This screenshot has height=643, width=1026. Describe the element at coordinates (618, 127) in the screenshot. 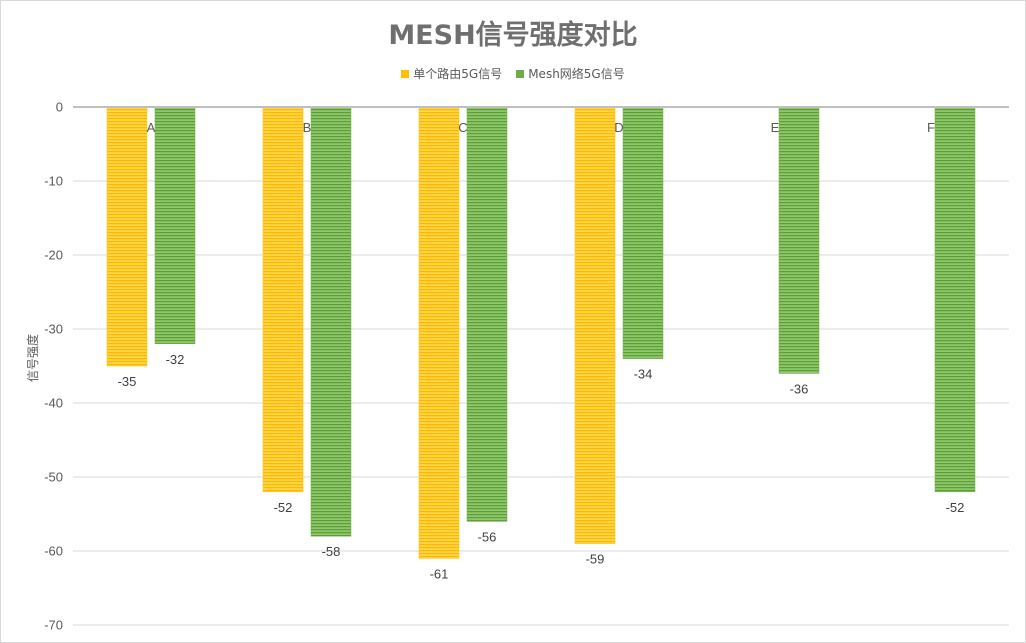

I see `category-label: D` at that location.